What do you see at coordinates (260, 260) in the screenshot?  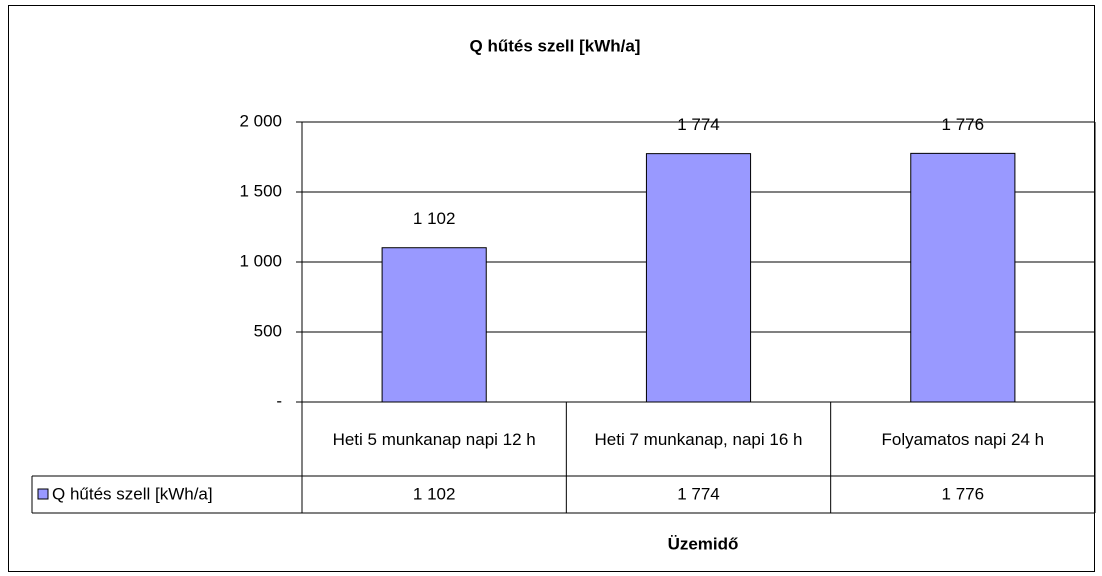 I see `y-tick-label: 1 000` at bounding box center [260, 260].